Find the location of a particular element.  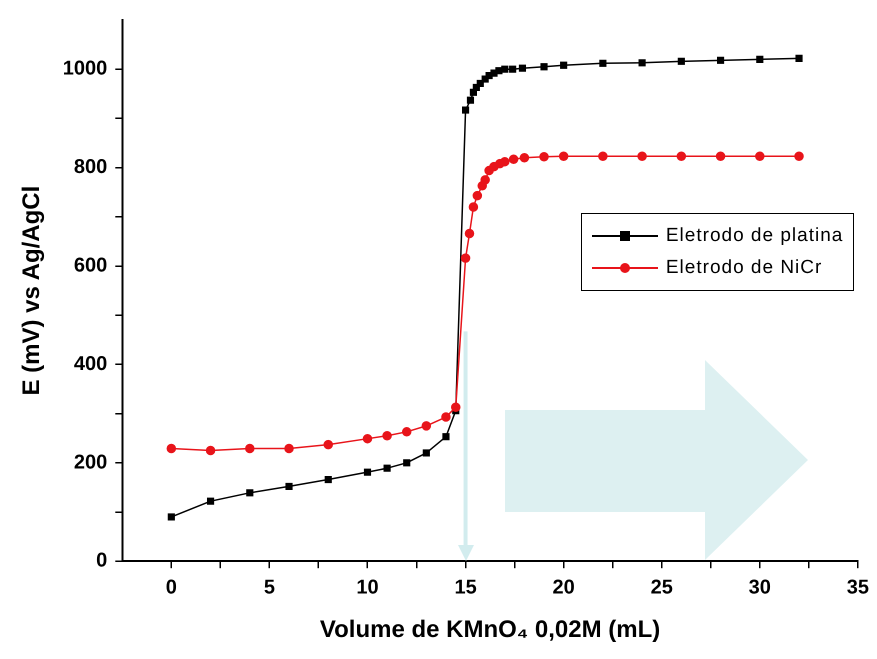

x-tick-label: 25 is located at coordinates (661, 587).